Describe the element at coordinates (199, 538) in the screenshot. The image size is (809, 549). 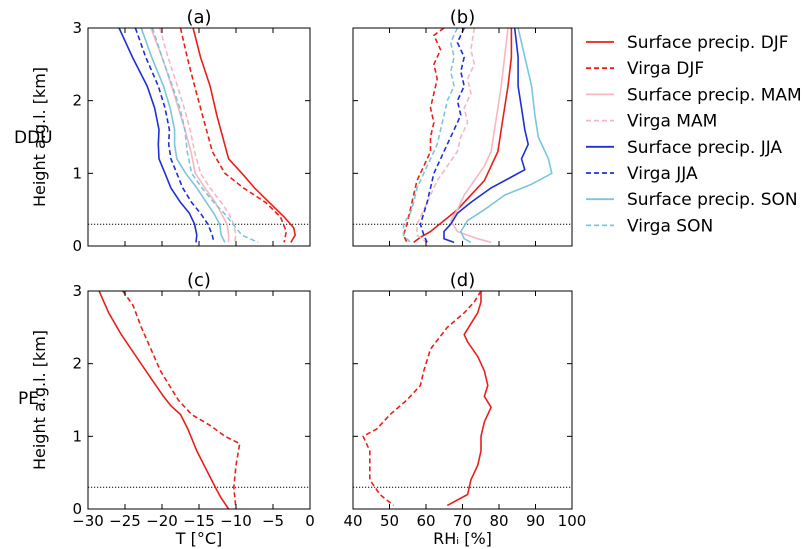
I see `x-axis-label: T [°C]` at that location.